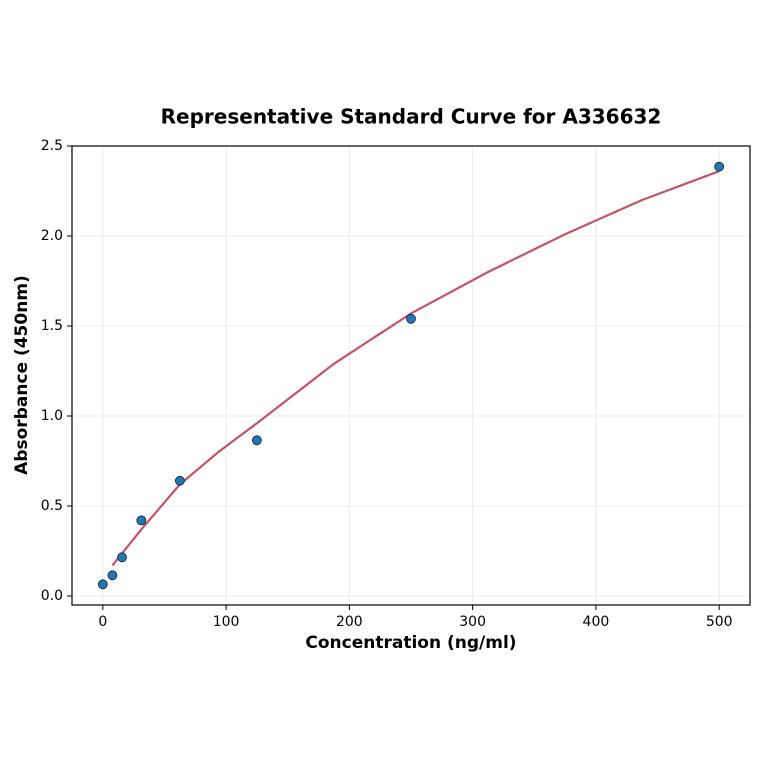 This screenshot has height=768, width=764. What do you see at coordinates (52, 596) in the screenshot?
I see `y-tick-label: 0.0` at bounding box center [52, 596].